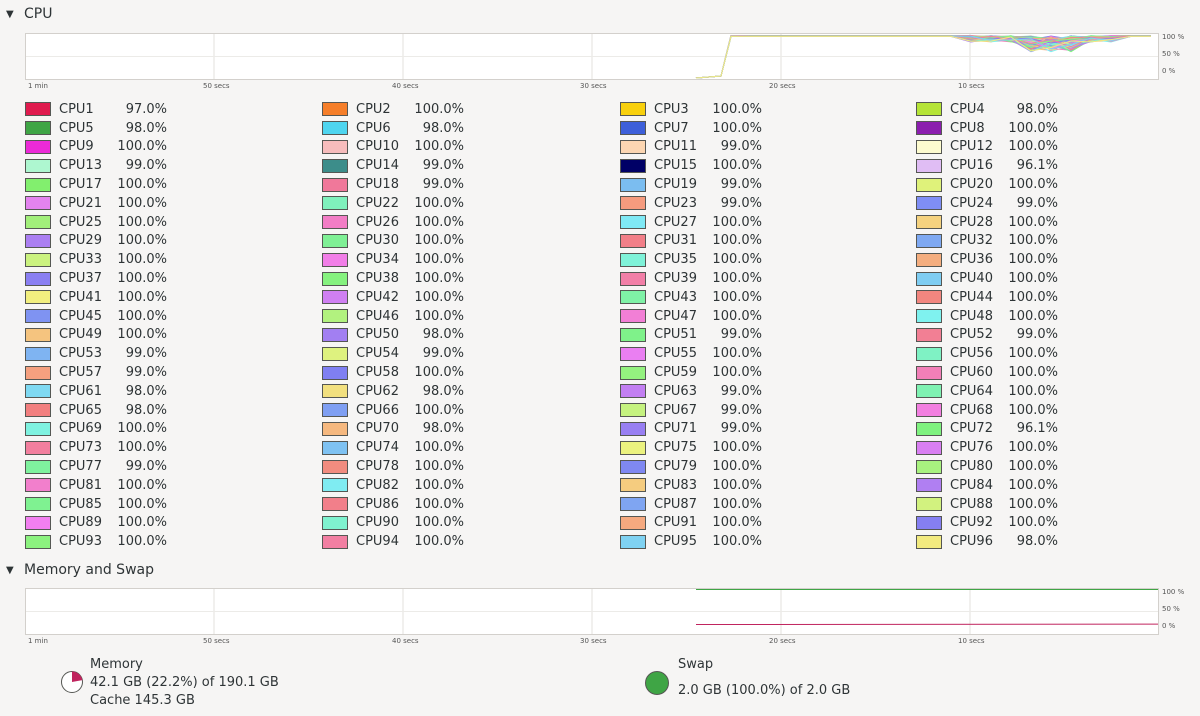  Describe the element at coordinates (405, 641) in the screenshot. I see `time-label: 40 secs` at that location.